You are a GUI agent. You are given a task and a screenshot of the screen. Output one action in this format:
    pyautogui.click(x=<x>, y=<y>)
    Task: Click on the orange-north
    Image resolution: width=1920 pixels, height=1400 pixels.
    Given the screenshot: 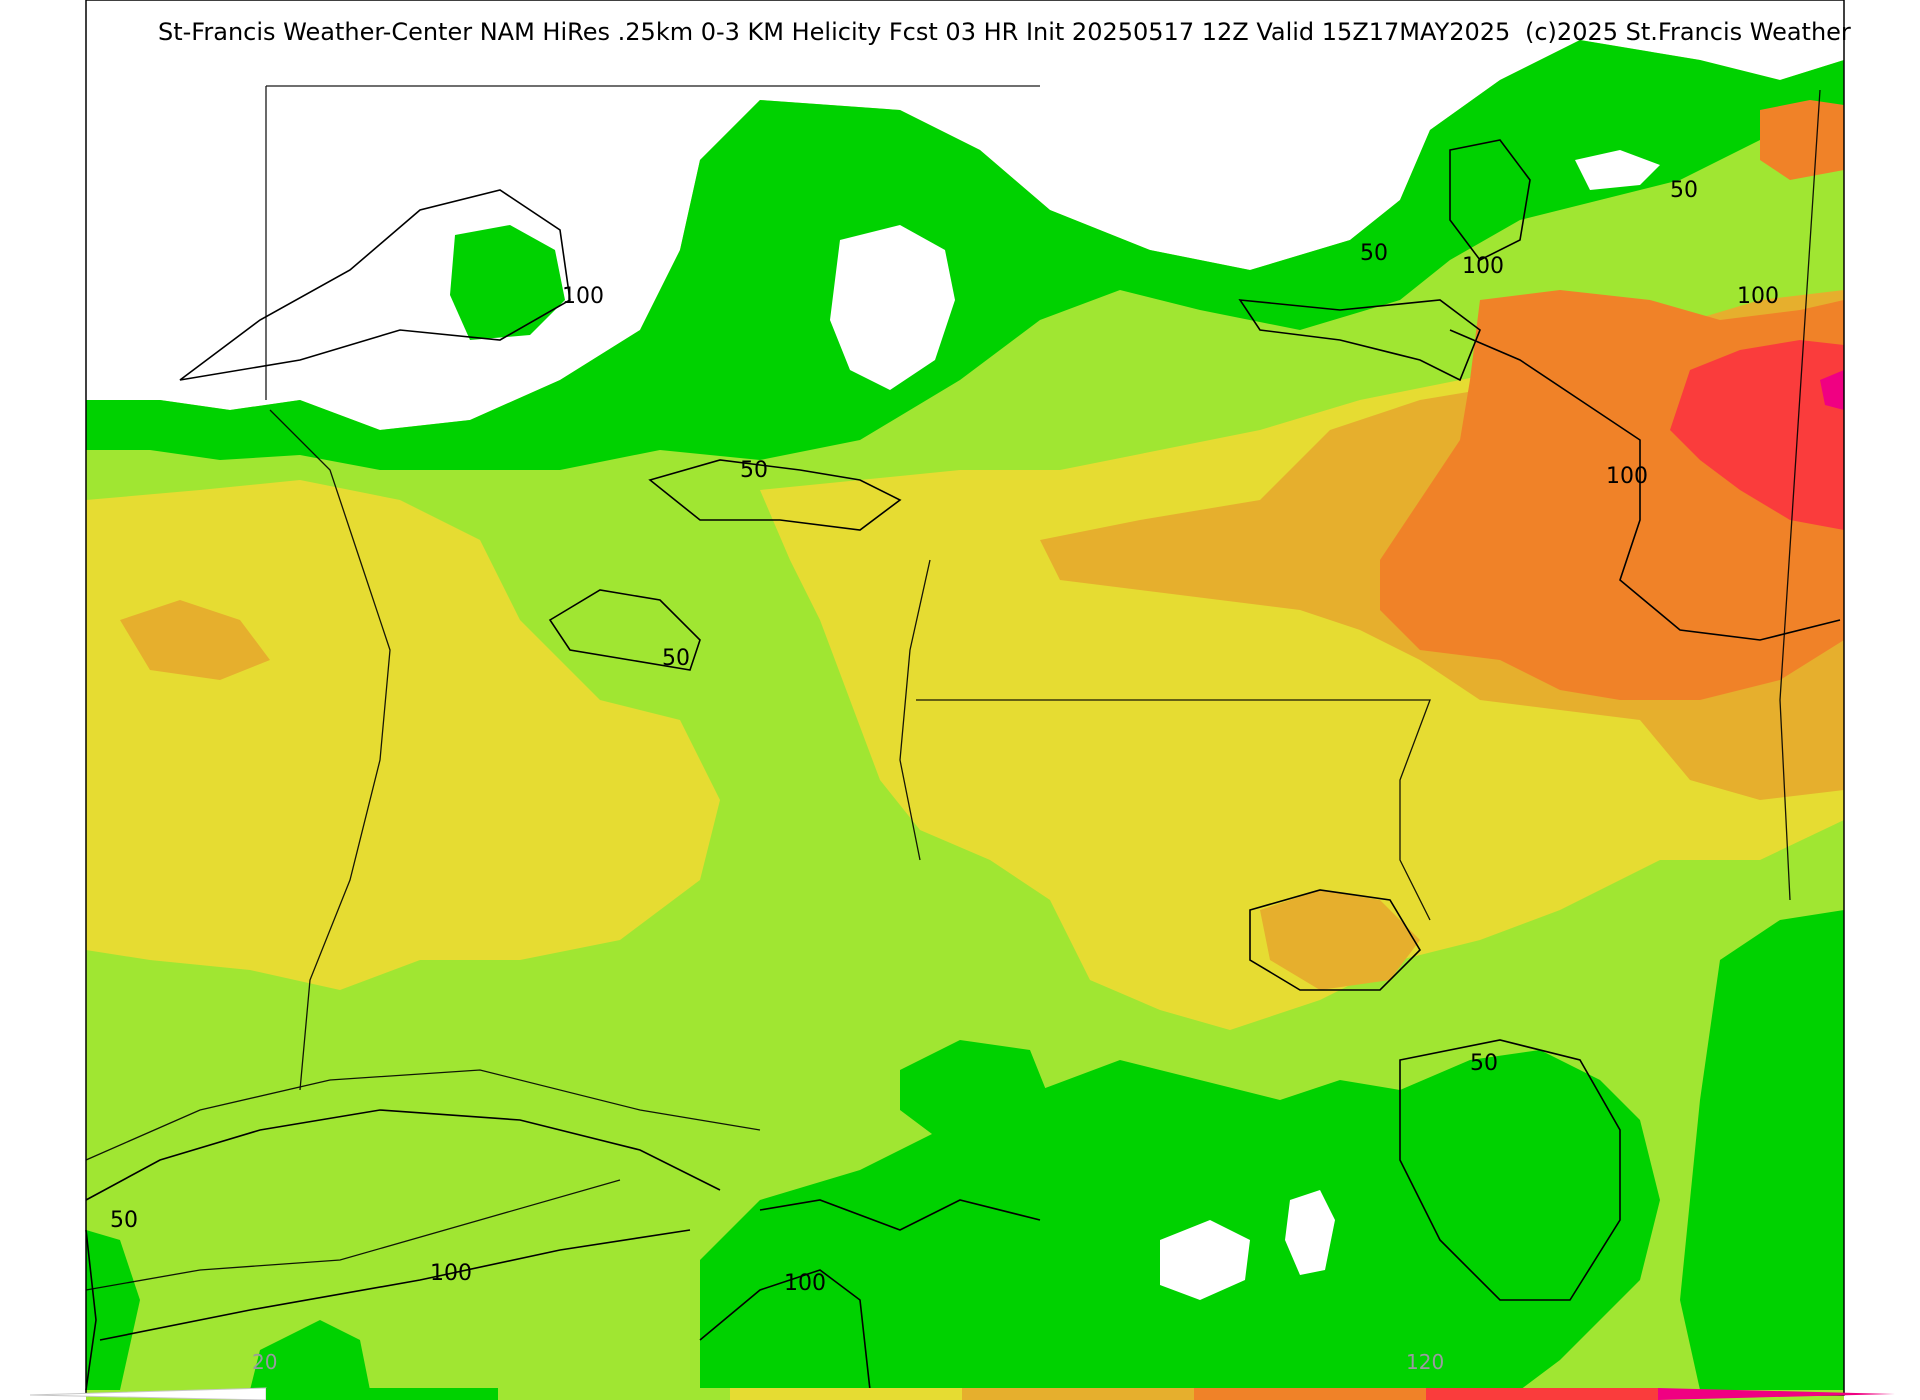 What is the action you would take?
    pyautogui.click(x=1802, y=140)
    